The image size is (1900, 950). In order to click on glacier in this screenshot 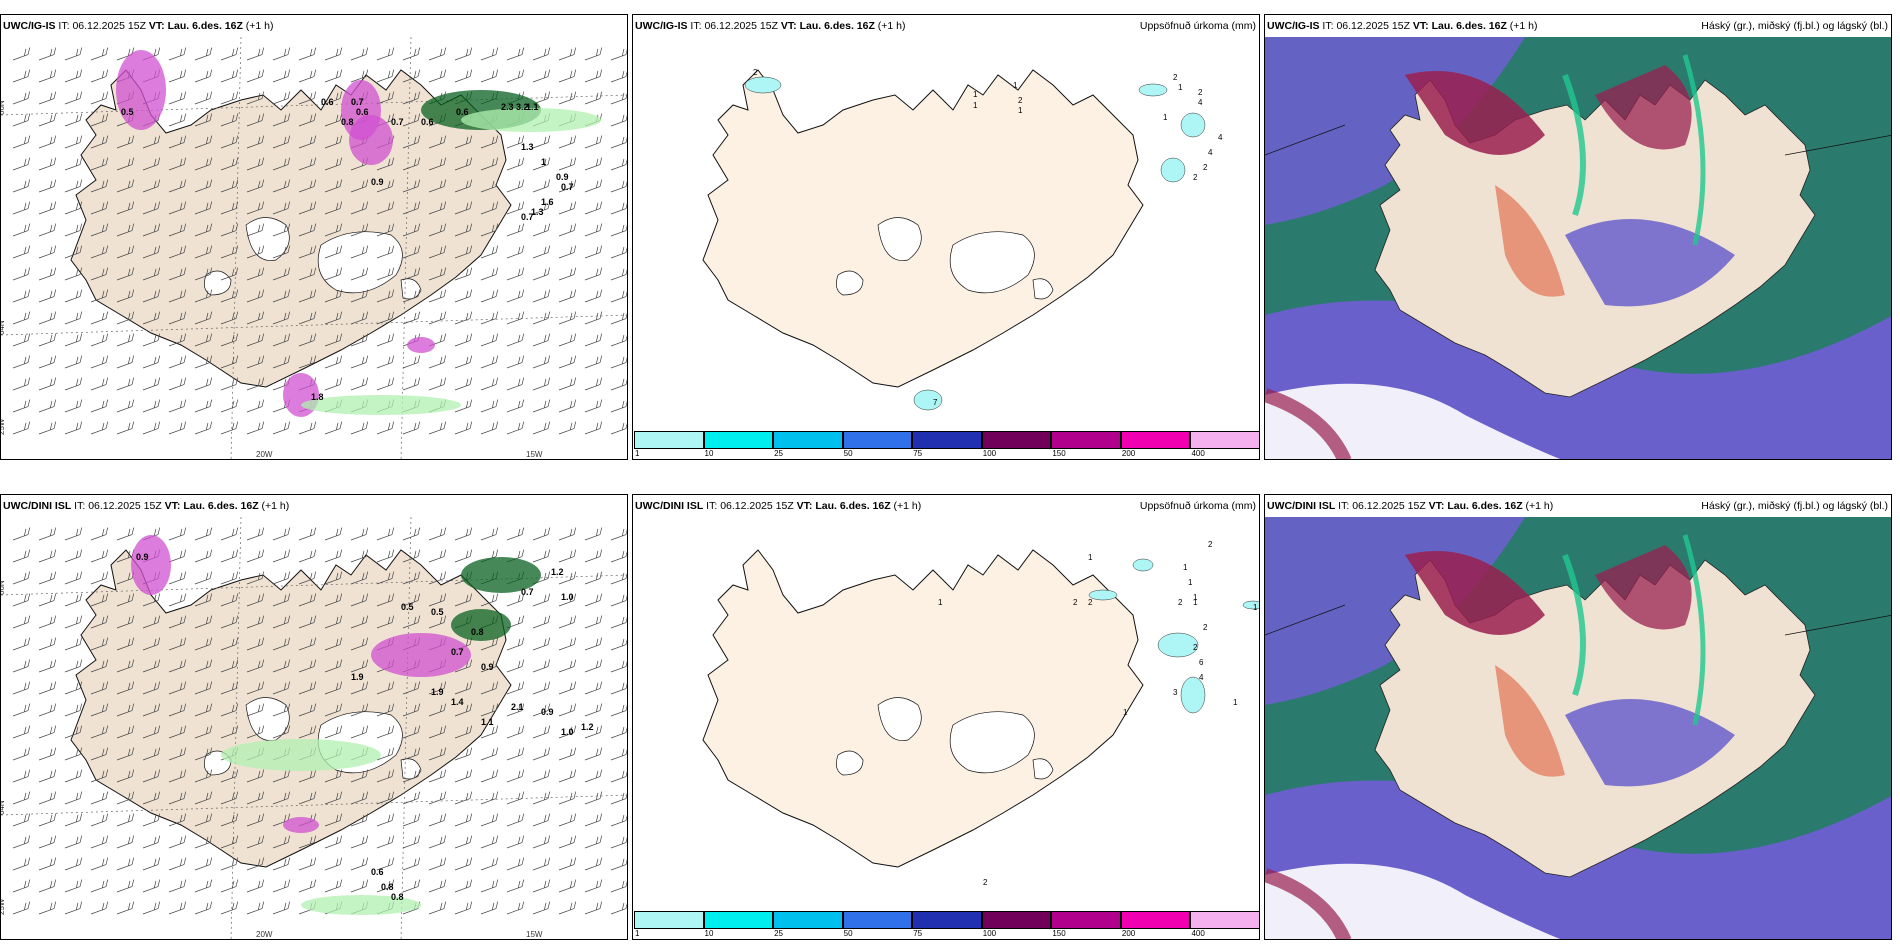, I will do `click(992, 262)`.